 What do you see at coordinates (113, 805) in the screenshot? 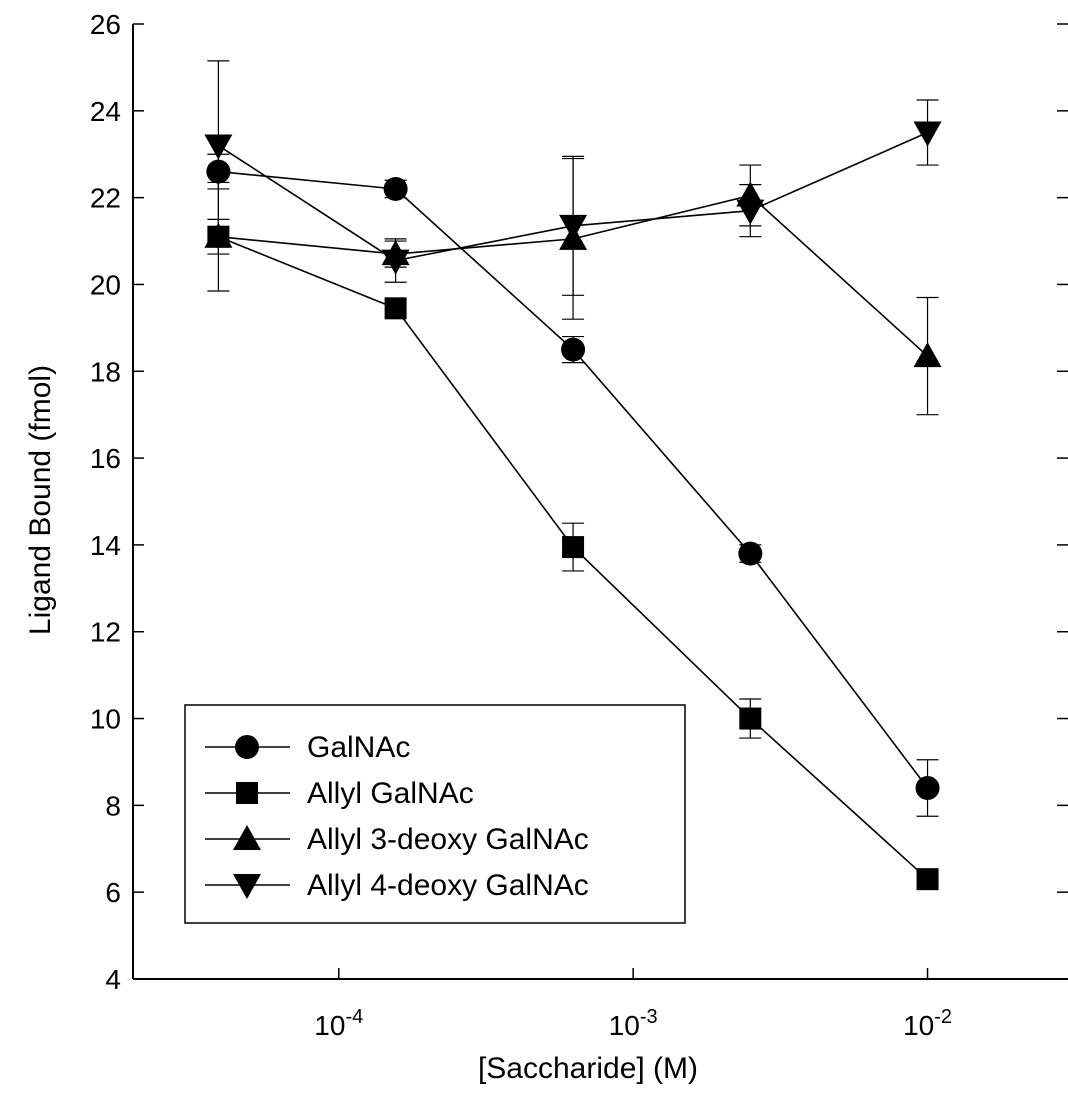
I see `y-tick-label: 8` at bounding box center [113, 805].